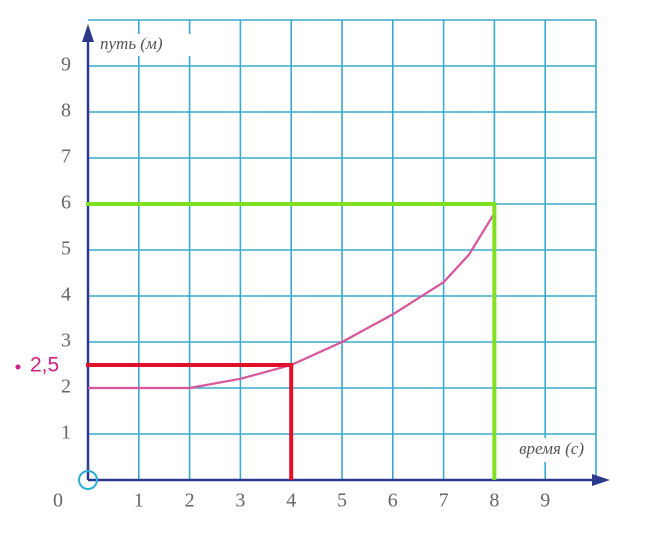 This screenshot has height=546, width=670. I want to click on y-tick-label: 6, so click(66, 203).